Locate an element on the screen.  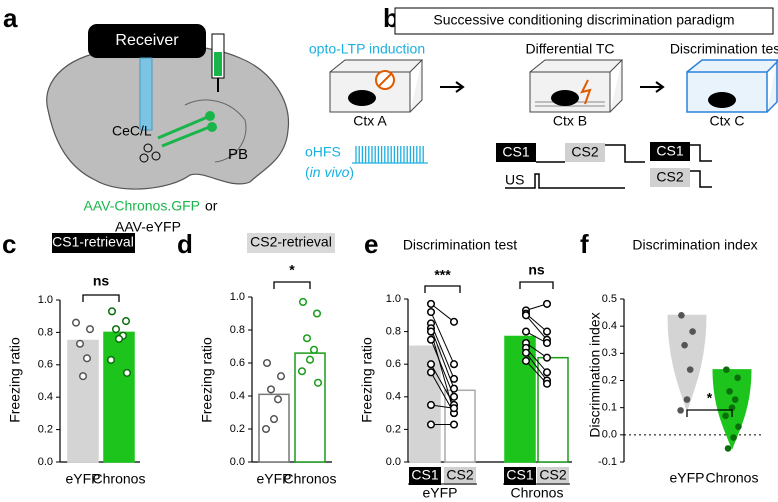
x-tick-label: CS1 is located at coordinates (424, 475).